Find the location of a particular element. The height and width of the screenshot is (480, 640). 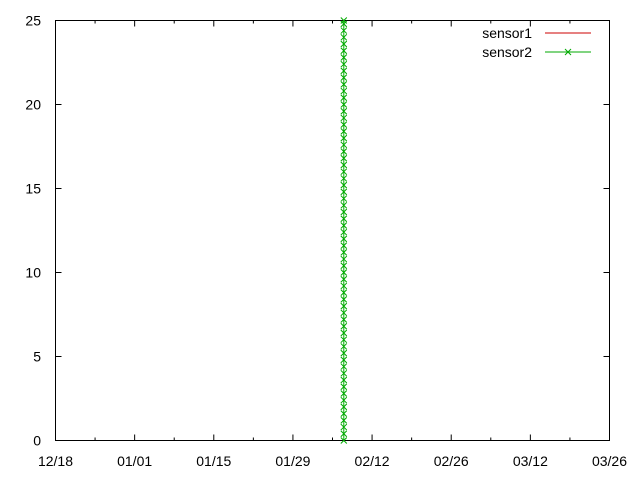

x-tick-label: 03/26 is located at coordinates (609, 461).